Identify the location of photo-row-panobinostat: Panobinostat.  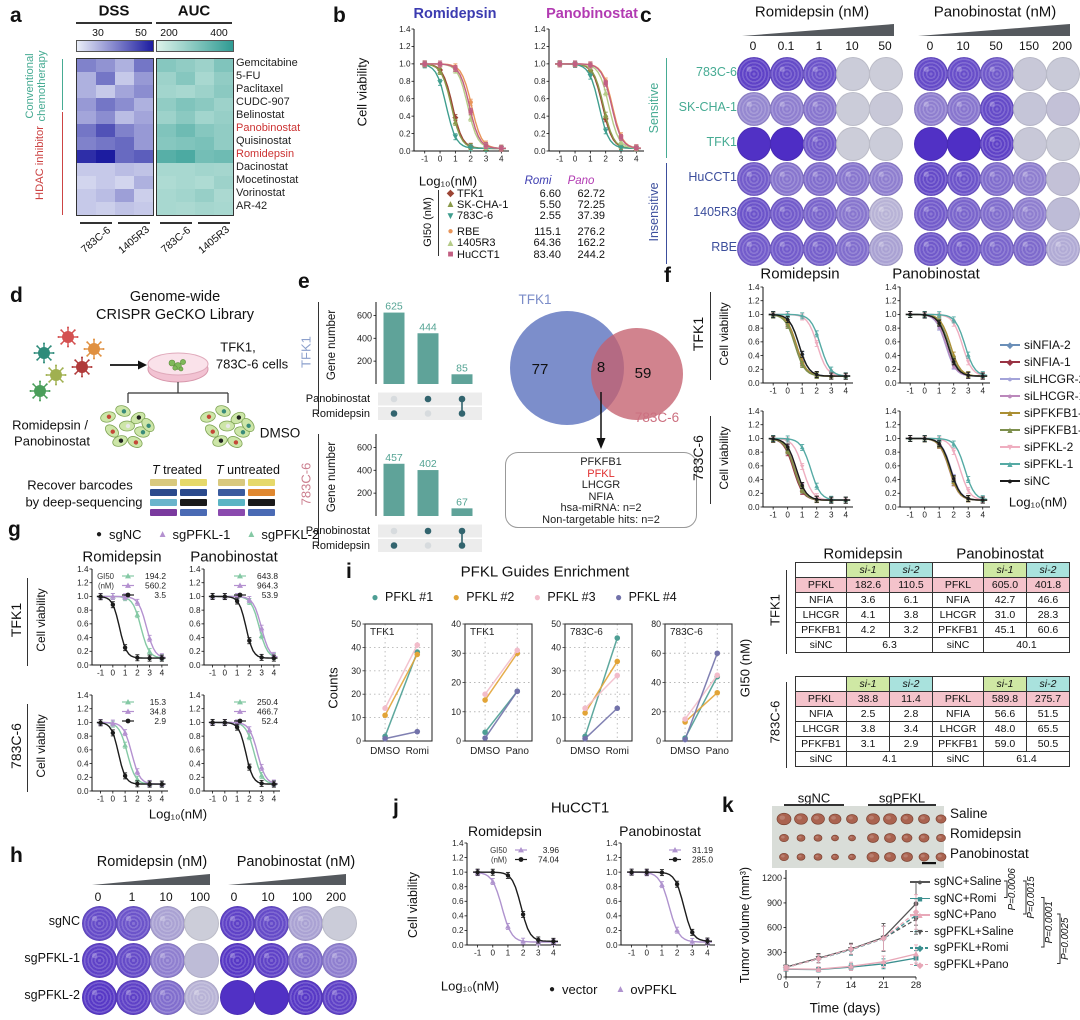
(989, 853).